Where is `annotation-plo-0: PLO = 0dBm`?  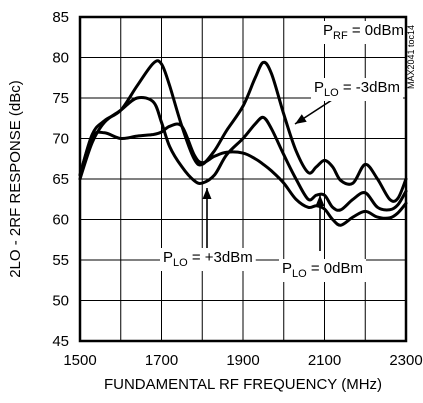 annotation-plo-0: PLO = 0dBm is located at coordinates (322, 270).